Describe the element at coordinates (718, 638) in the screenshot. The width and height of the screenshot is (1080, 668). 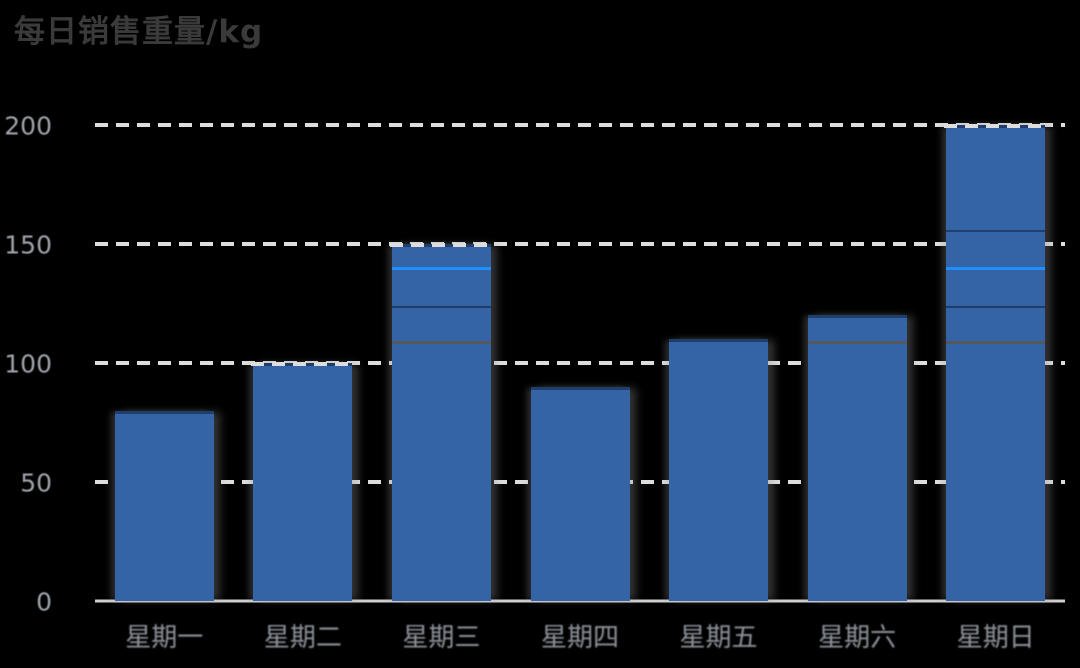
I see `x-category-label: 星期五` at that location.